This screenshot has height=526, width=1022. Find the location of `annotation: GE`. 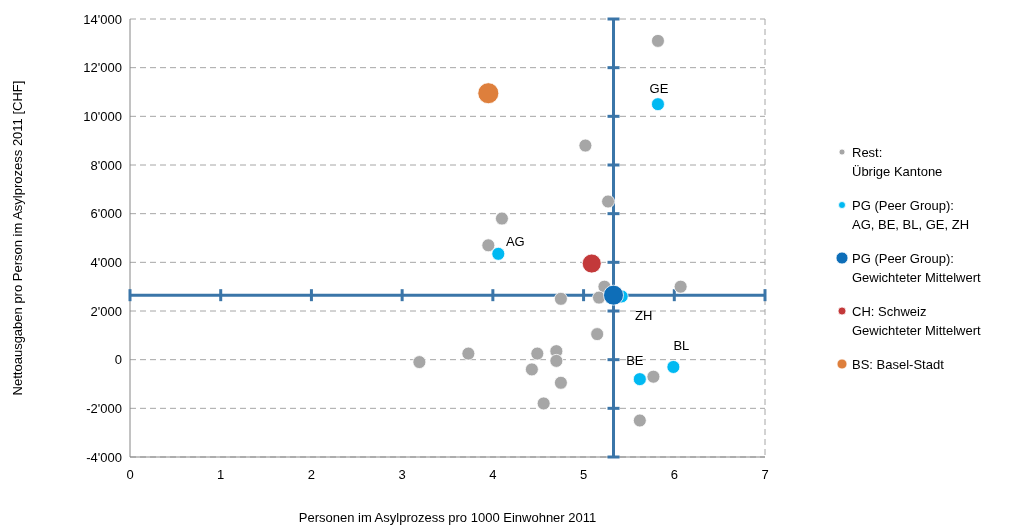

annotation: GE is located at coordinates (659, 88).